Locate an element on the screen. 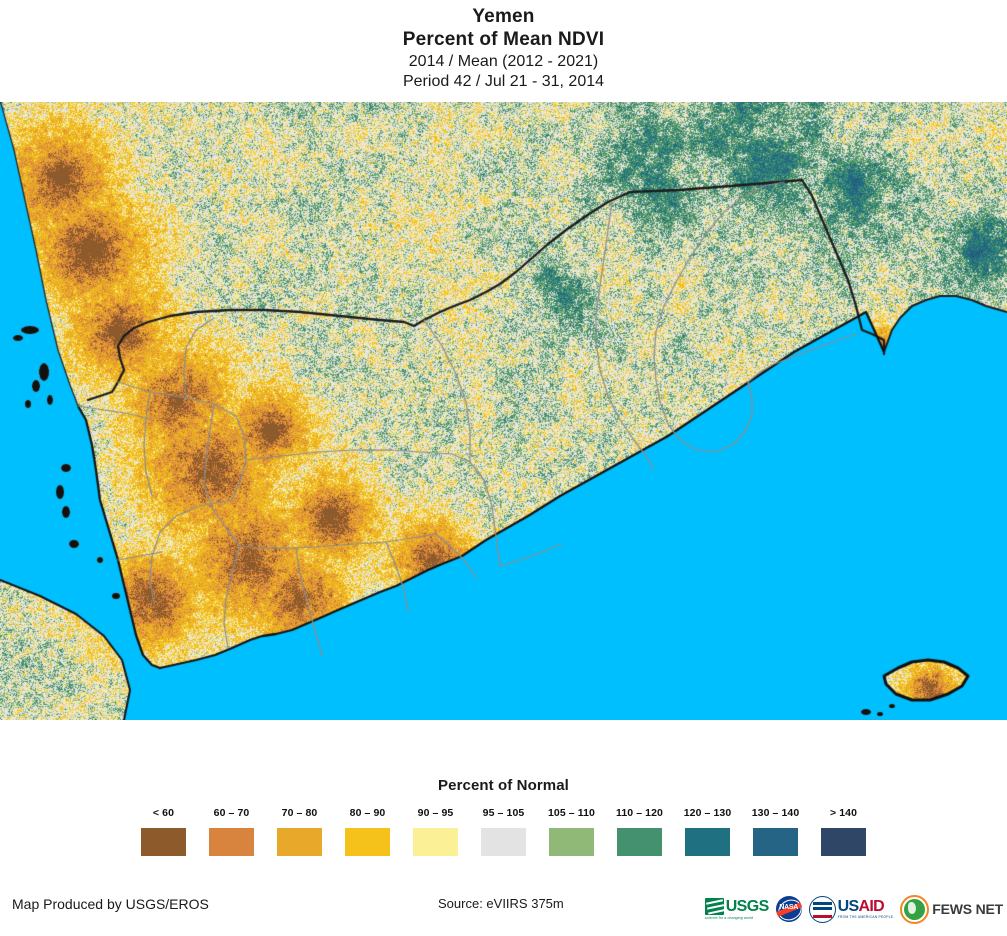 The image size is (1007, 936). fews-globe-icon is located at coordinates (915, 909).